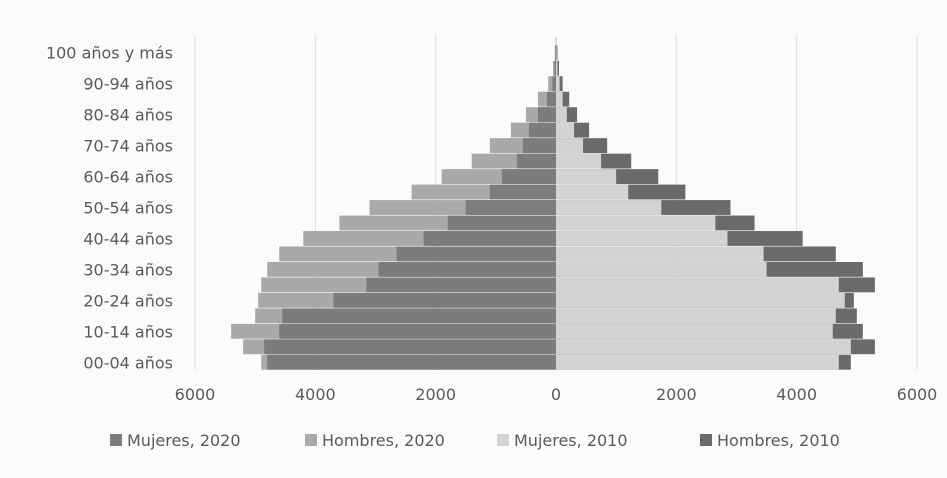 This screenshot has width=947, height=478. I want to click on bar-mujeres-2010-95-99-a-os, so click(557, 68).